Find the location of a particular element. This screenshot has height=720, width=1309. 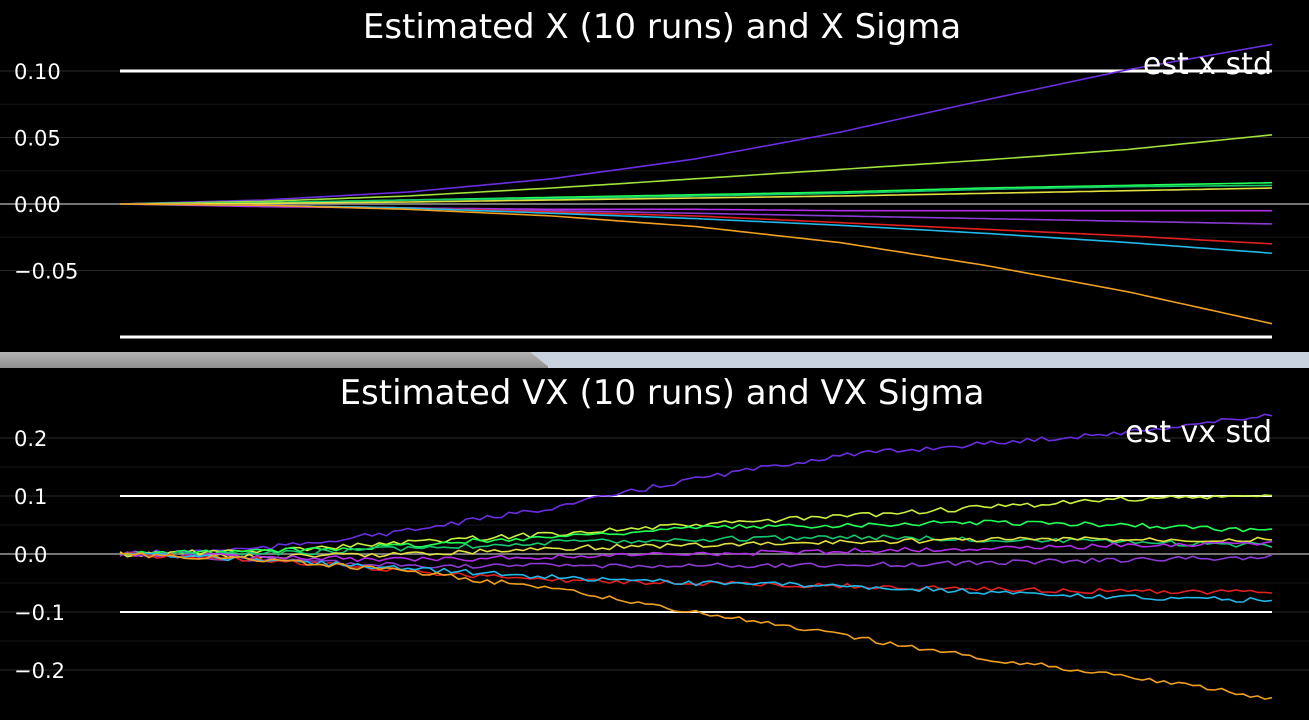

y-tick-label: −0.1 is located at coordinates (39, 613).